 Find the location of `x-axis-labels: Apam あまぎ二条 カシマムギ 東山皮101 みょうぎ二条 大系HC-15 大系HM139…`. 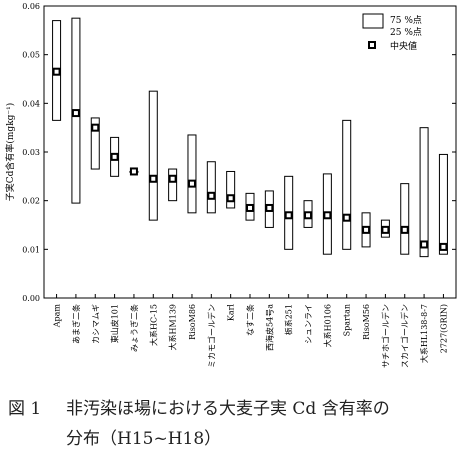

x-axis-labels: Apam あまぎ二条 カシマムギ 東山皮101 みょうぎ二条 大系HC-15 大系HM139… is located at coordinates (251, 336).